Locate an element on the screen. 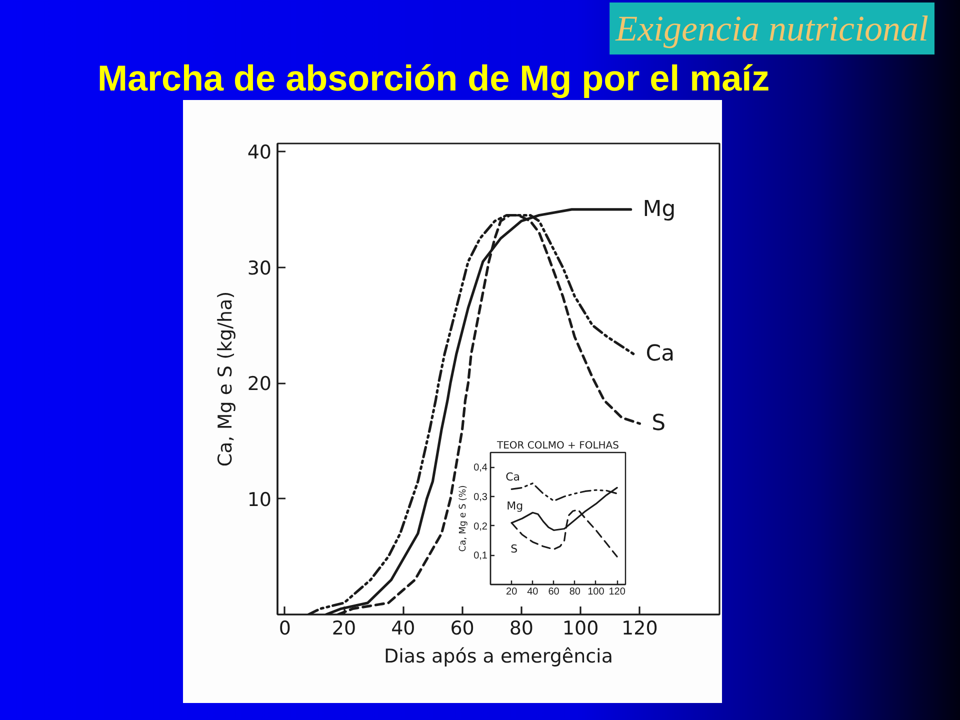  x-tick-label: 0 is located at coordinates (284, 629).